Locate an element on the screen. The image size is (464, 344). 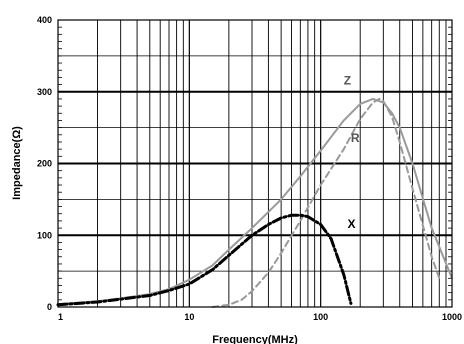
curve-label-r: R is located at coordinates (355, 138).